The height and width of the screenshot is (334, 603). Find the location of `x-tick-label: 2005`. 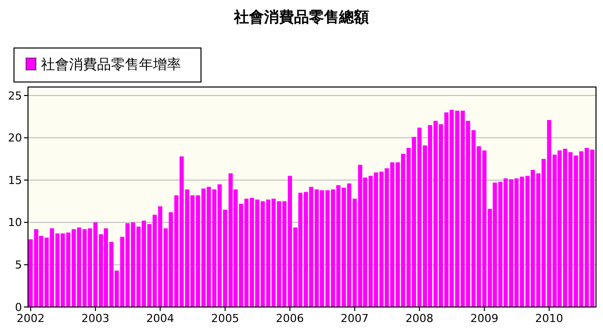

x-tick-label: 2005 is located at coordinates (225, 318).